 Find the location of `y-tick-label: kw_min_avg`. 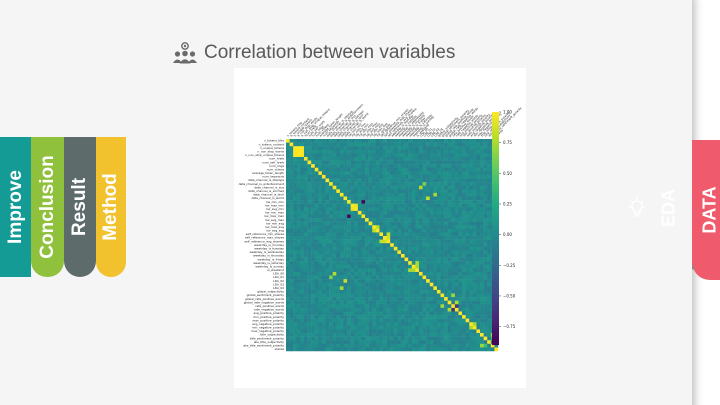

y-tick-label: kw_min_avg is located at coordinates (275, 223).